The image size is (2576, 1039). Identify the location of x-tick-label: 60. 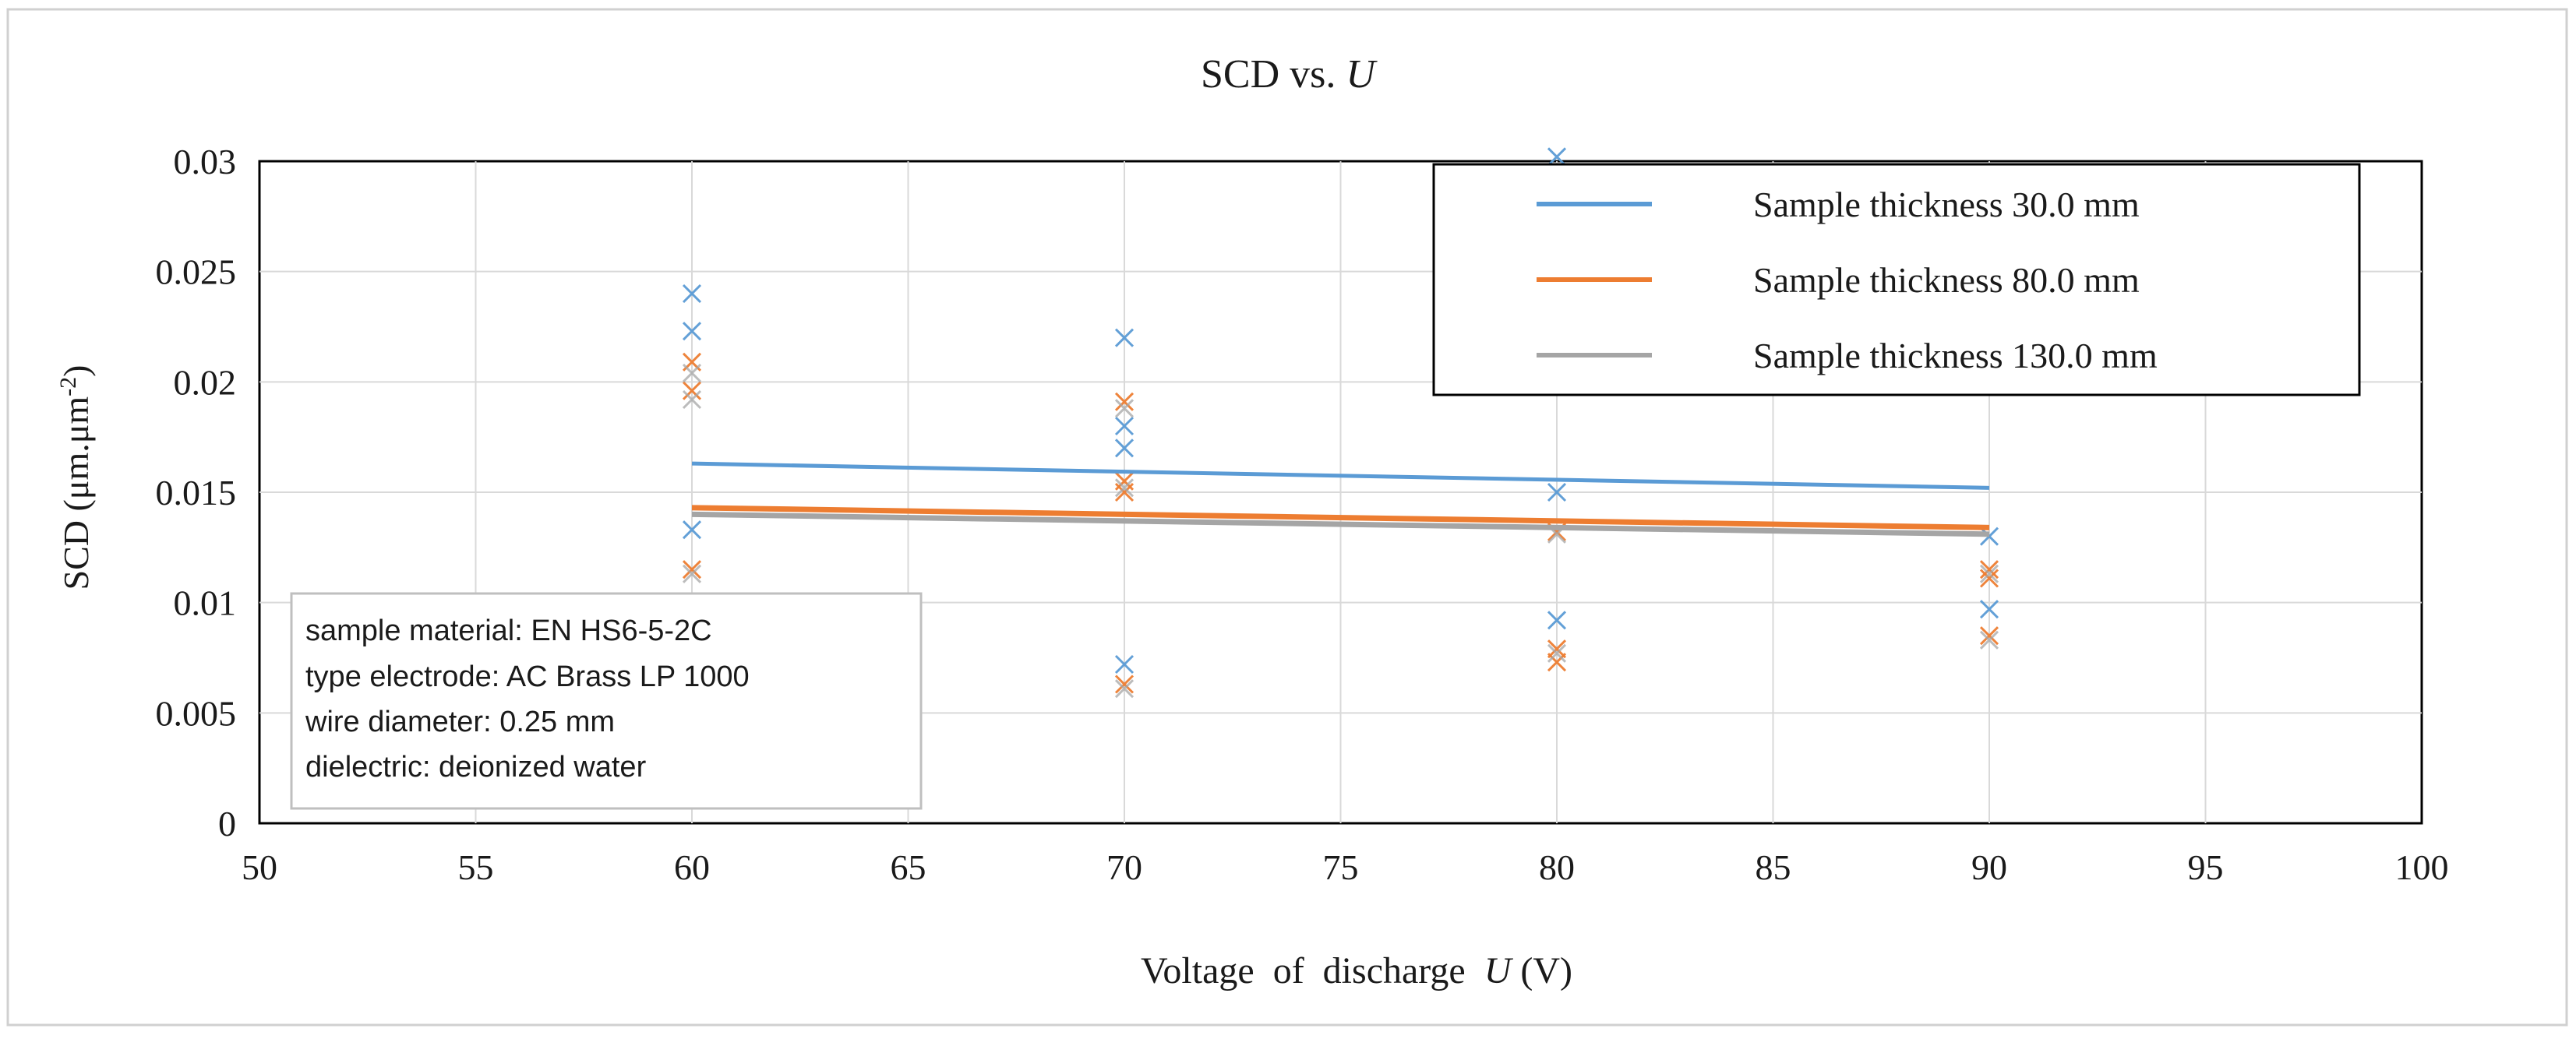
(692, 867).